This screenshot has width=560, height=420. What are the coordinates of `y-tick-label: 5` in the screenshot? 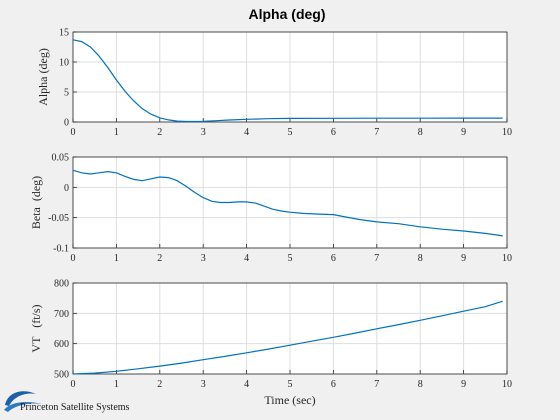 It's located at (66, 93).